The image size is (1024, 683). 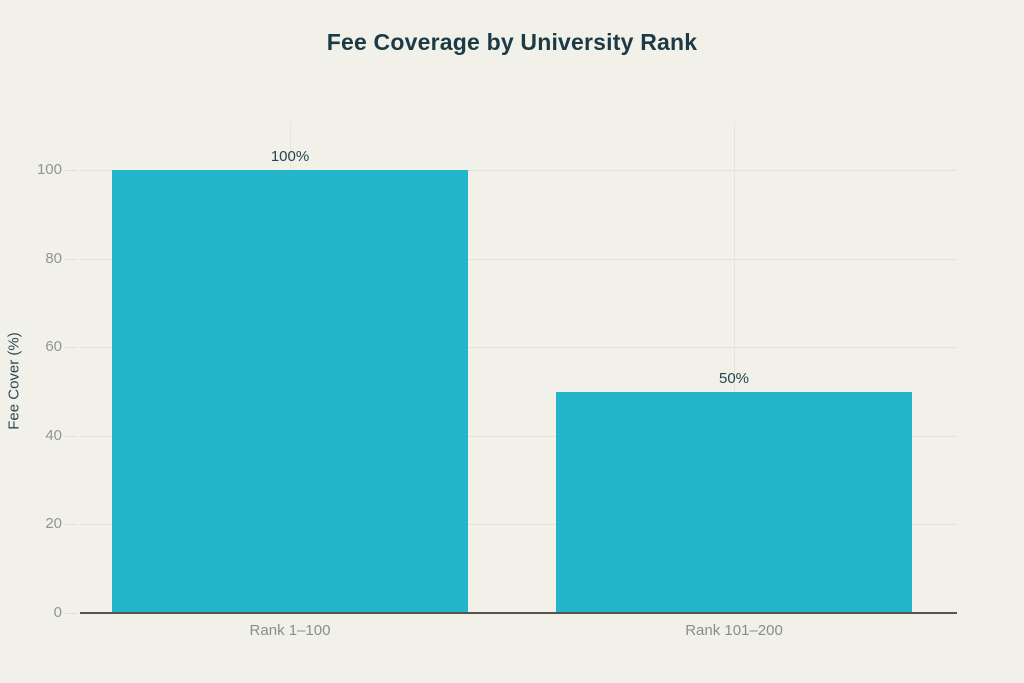 What do you see at coordinates (49, 169) in the screenshot?
I see `y-tick-label: 100` at bounding box center [49, 169].